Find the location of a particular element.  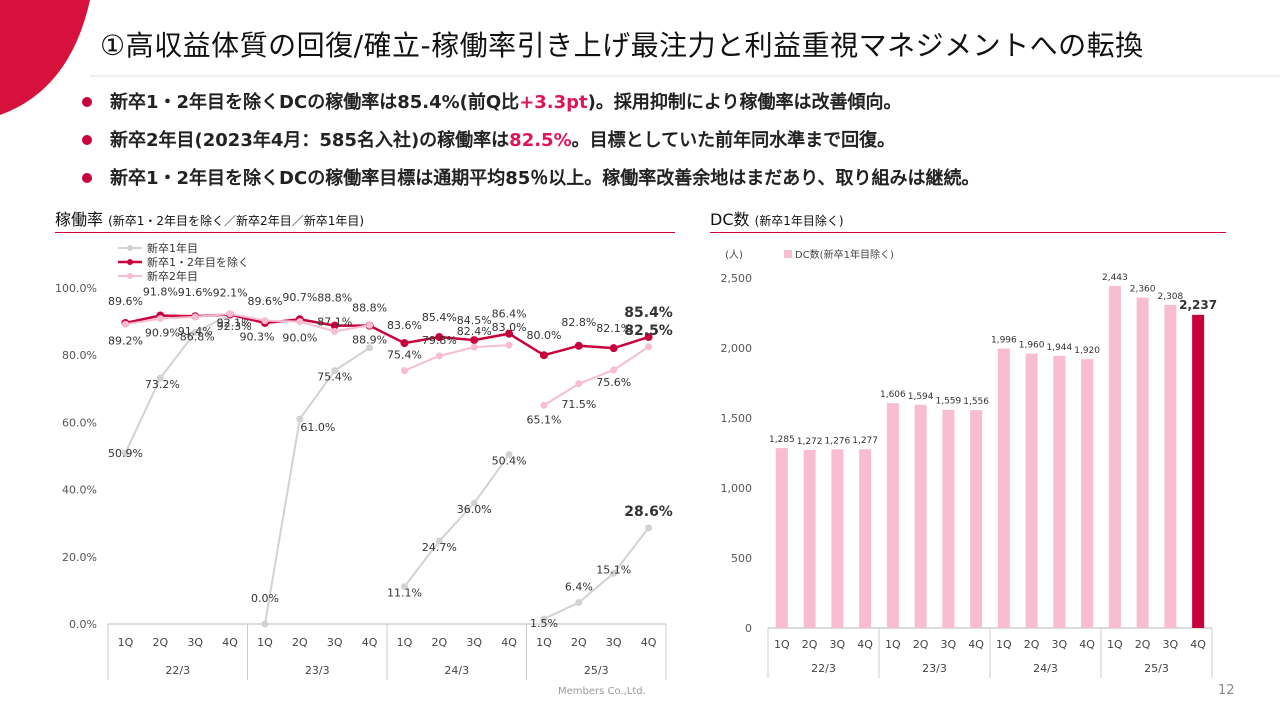

data-label: 90.0% is located at coordinates (299, 338).